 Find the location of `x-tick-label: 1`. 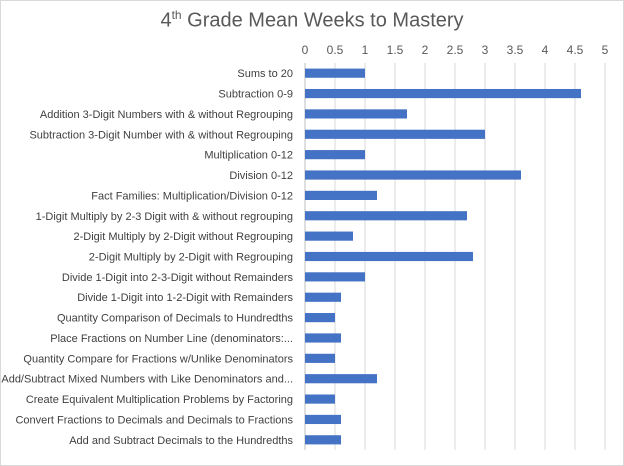

x-tick-label: 1 is located at coordinates (365, 50).